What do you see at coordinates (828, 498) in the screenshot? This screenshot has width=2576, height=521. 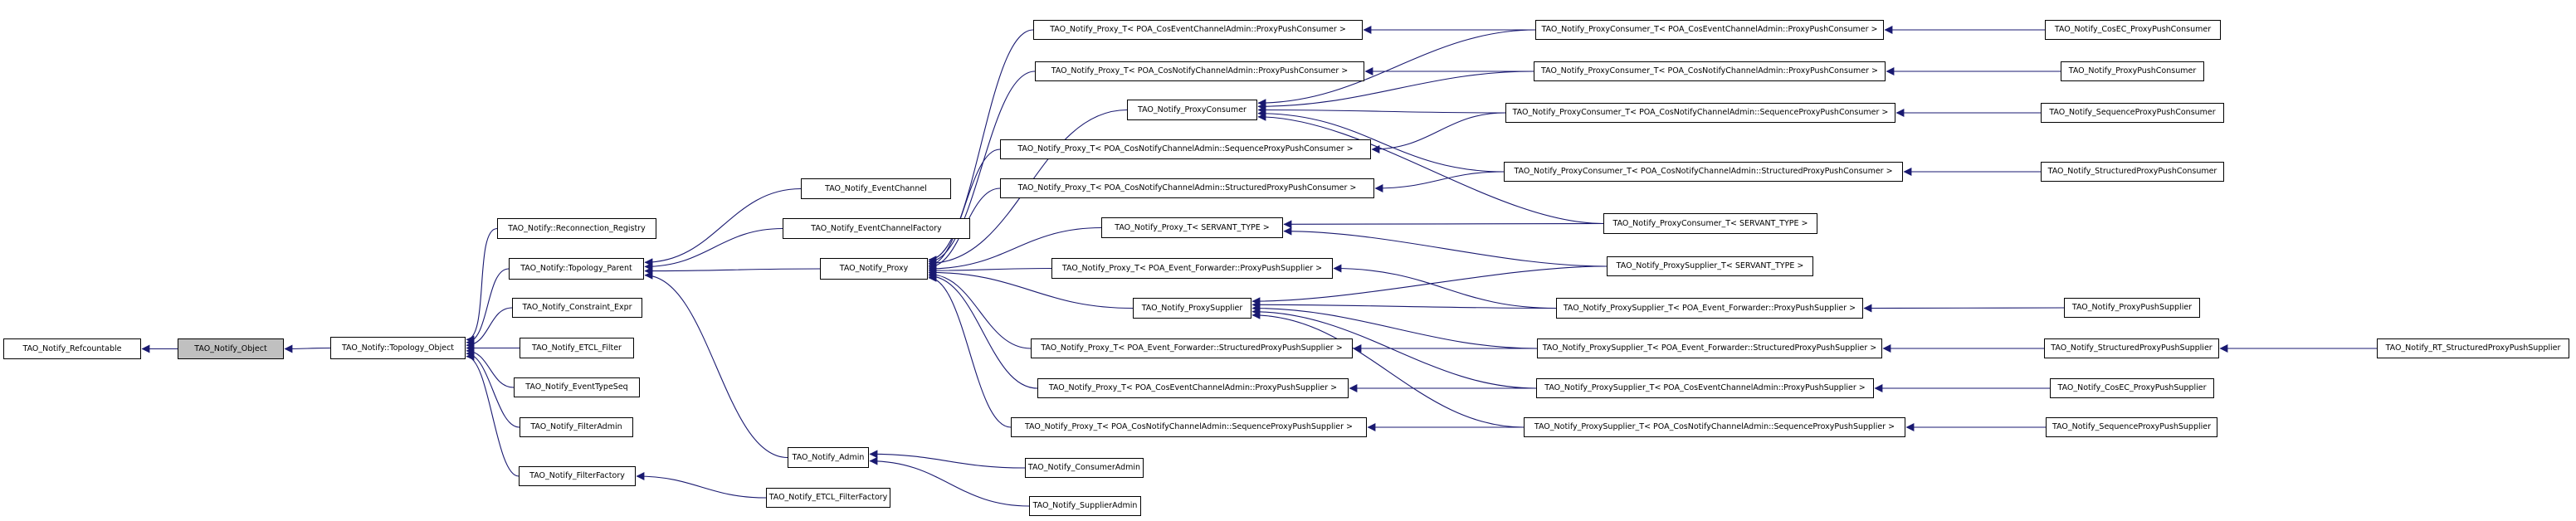 I see `class-node-etcl-filter-factory: TAO_Notify_ETCL_FilterFactory` at bounding box center [828, 498].